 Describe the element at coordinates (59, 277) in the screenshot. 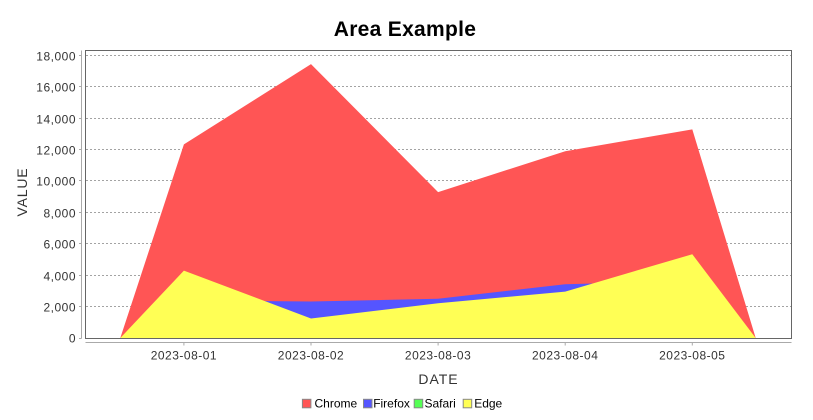

I see `svg-text: 4,000` at that location.